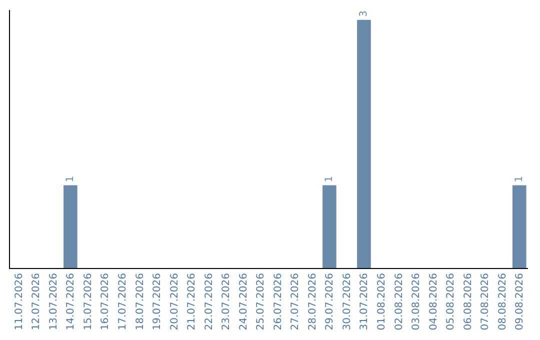 Image resolution: width=540 pixels, height=340 pixels. Describe the element at coordinates (468, 301) in the screenshot. I see `x-tick-label: 06.08.2026` at that location.